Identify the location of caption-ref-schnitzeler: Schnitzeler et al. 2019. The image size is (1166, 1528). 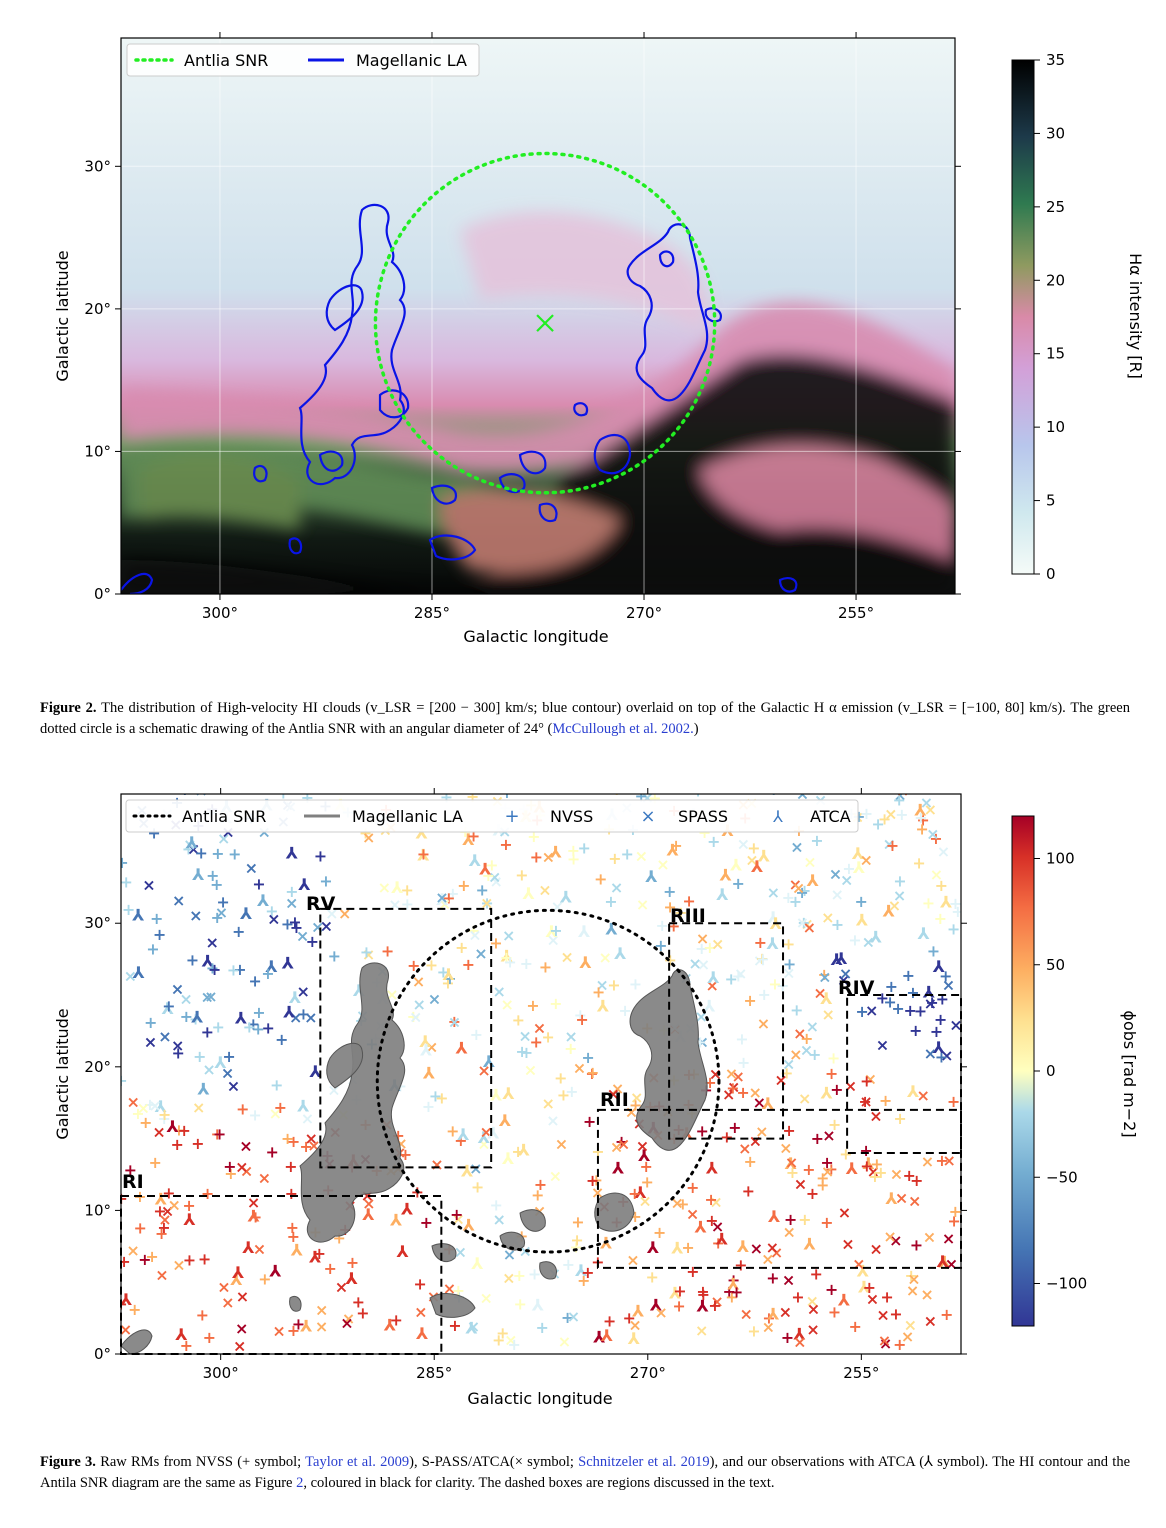
(644, 1462).